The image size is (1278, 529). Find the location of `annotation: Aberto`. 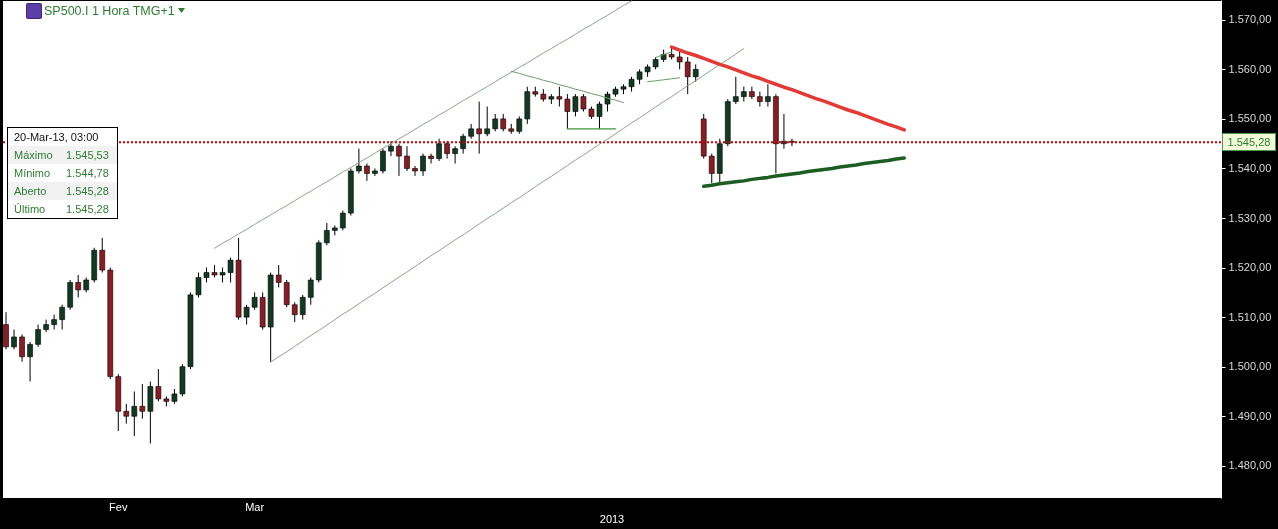

annotation: Aberto is located at coordinates (31, 191).